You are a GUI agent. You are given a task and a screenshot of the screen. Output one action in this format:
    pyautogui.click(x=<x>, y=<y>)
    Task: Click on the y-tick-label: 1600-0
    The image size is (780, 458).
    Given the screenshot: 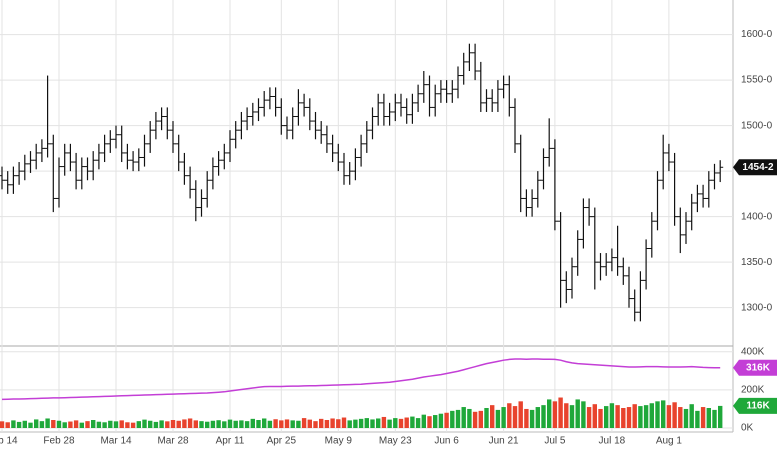 What is the action you would take?
    pyautogui.click(x=757, y=34)
    